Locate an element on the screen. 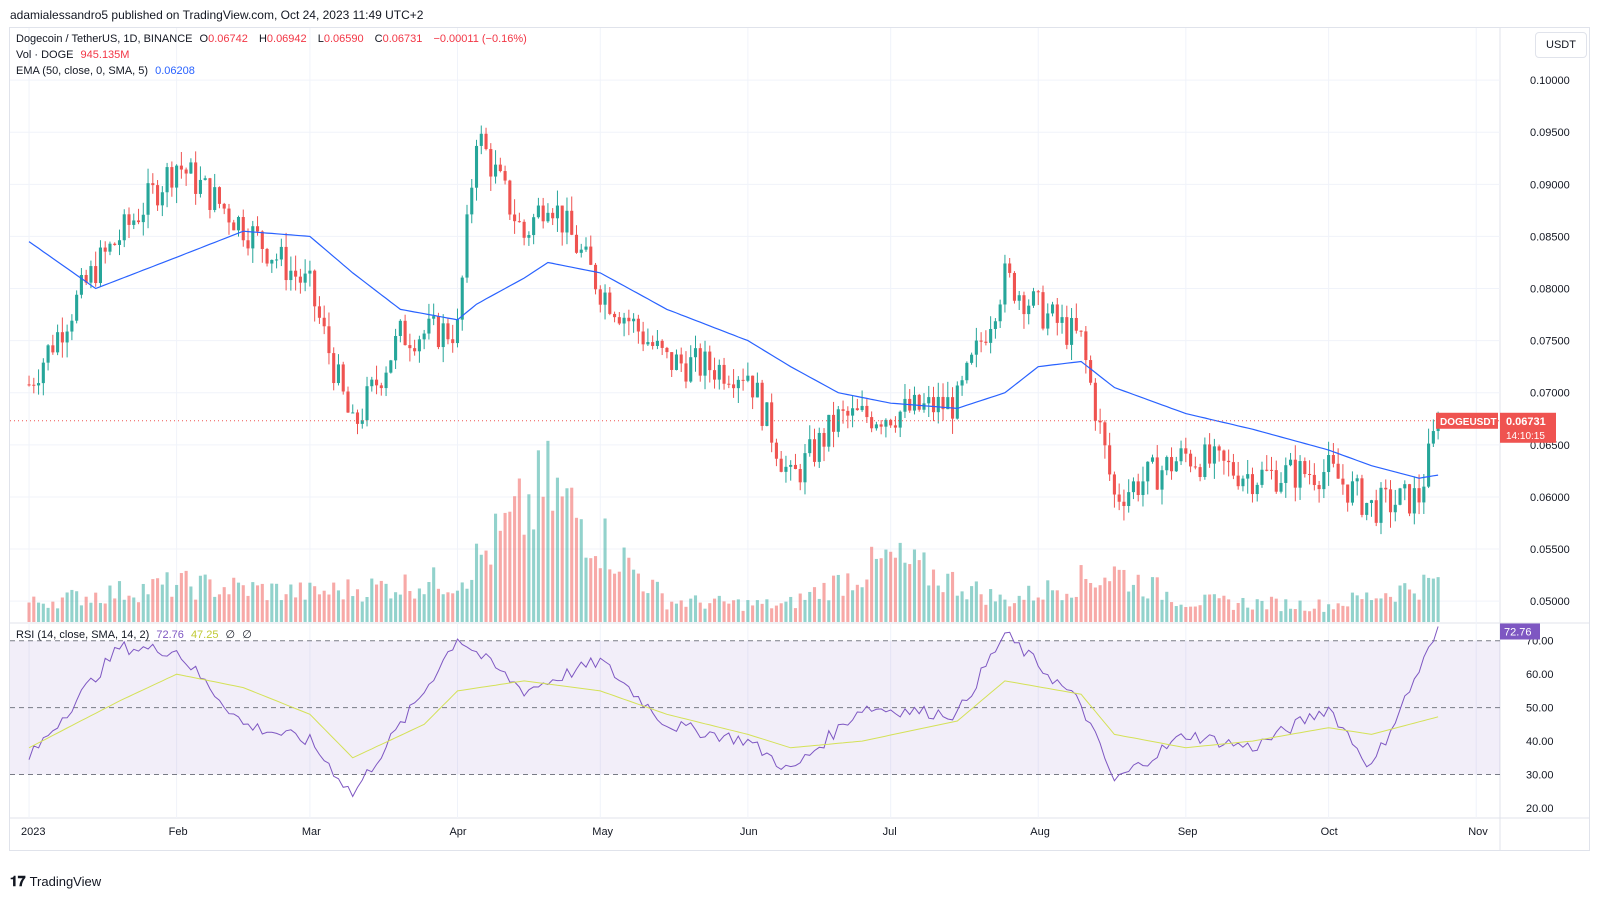 The image size is (1600, 897). tv-logo-icon: 𝟏𝟕 is located at coordinates (18, 881).